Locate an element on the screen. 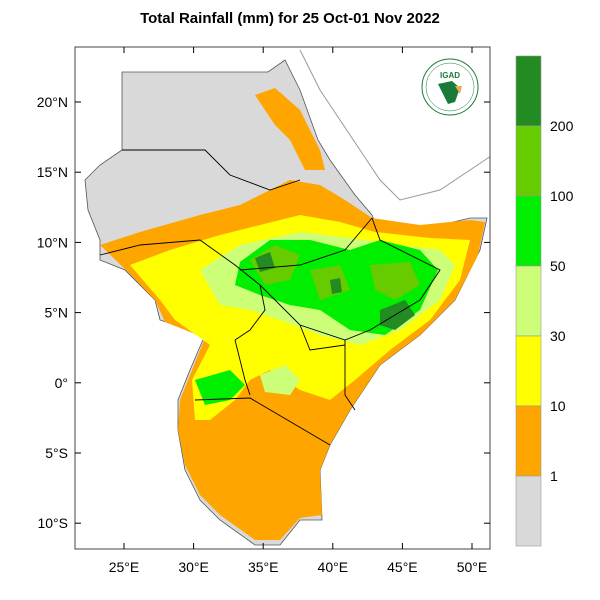  rain-200-plus is located at coordinates (335, 291).